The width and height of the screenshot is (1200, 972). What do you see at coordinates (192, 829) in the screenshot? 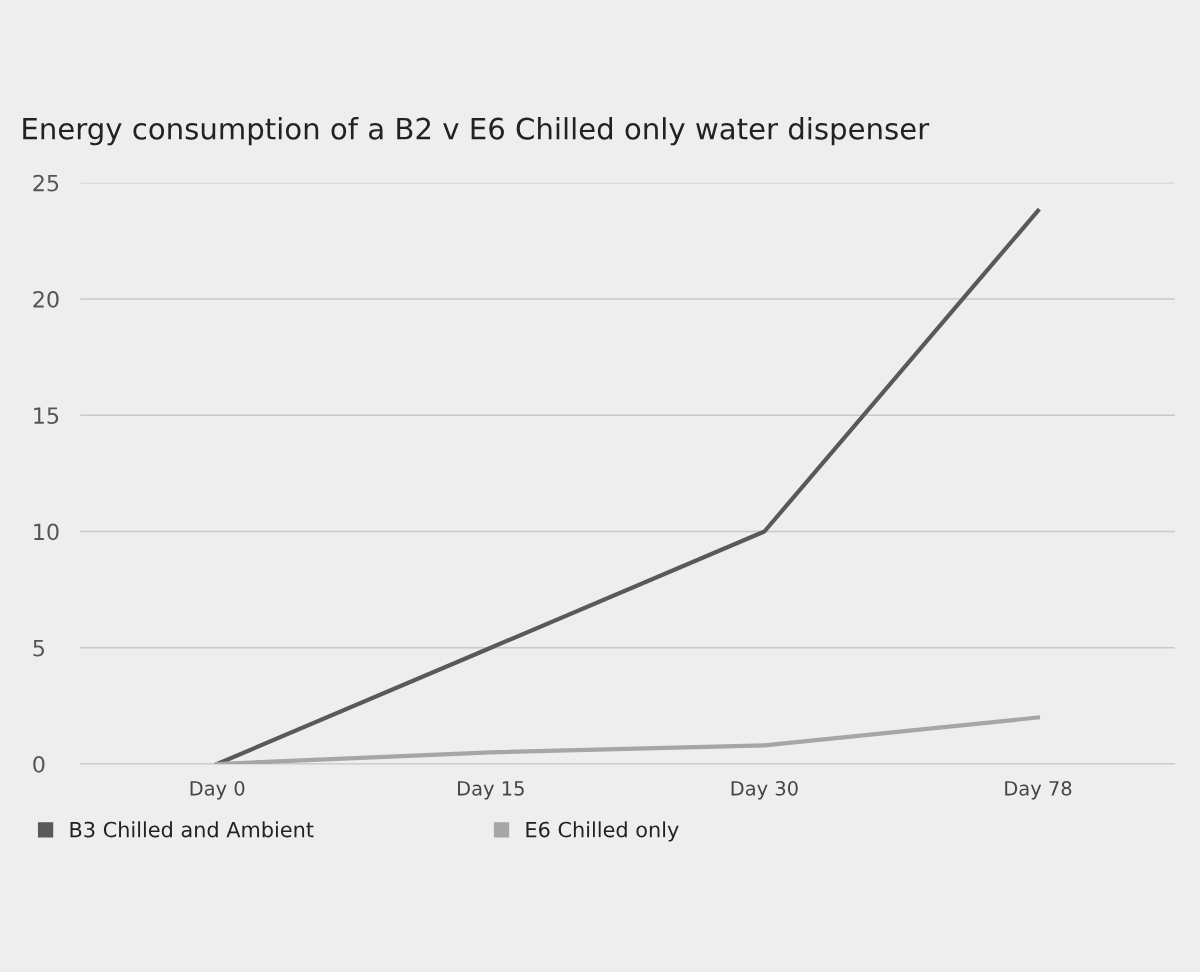
I see `legend-label: B3 Chilled and Ambient` at bounding box center [192, 829].